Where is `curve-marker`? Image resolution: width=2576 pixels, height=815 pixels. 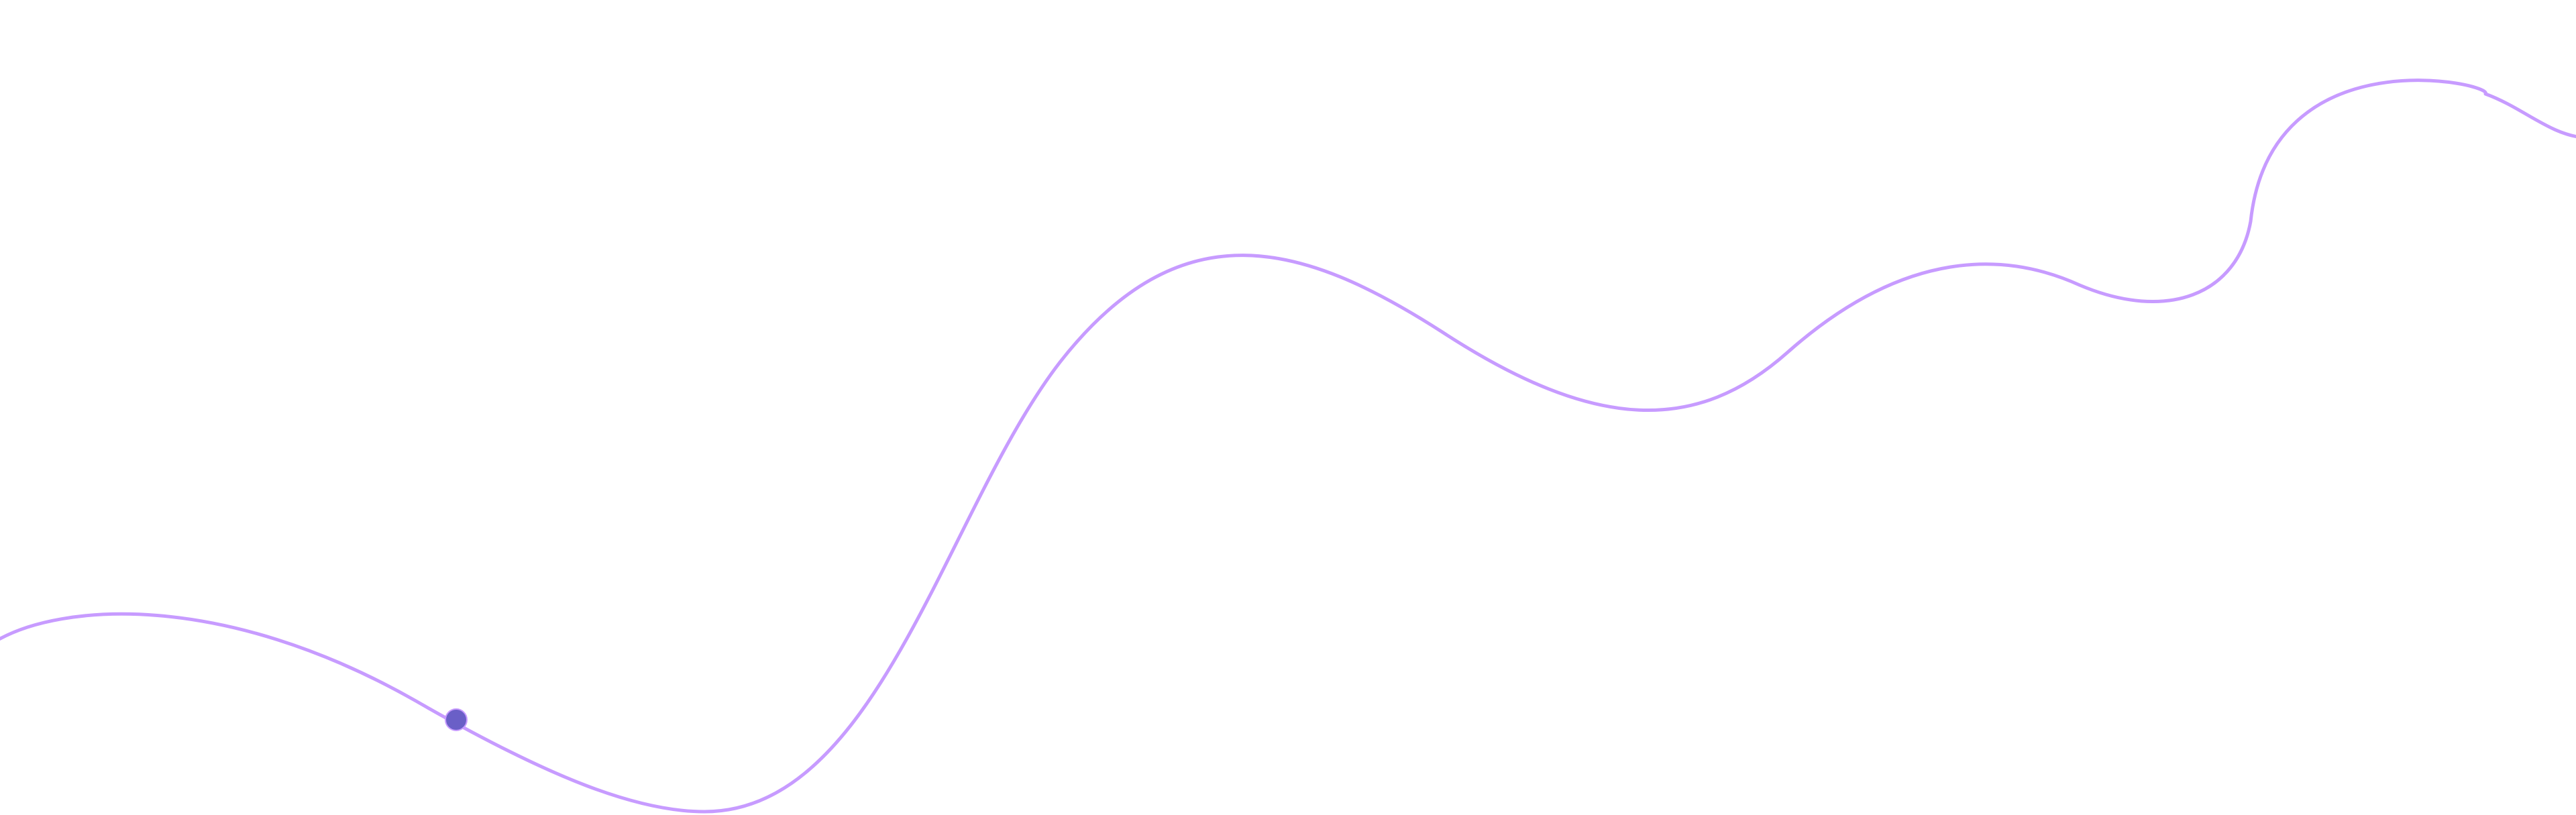 curve-marker is located at coordinates (456, 720).